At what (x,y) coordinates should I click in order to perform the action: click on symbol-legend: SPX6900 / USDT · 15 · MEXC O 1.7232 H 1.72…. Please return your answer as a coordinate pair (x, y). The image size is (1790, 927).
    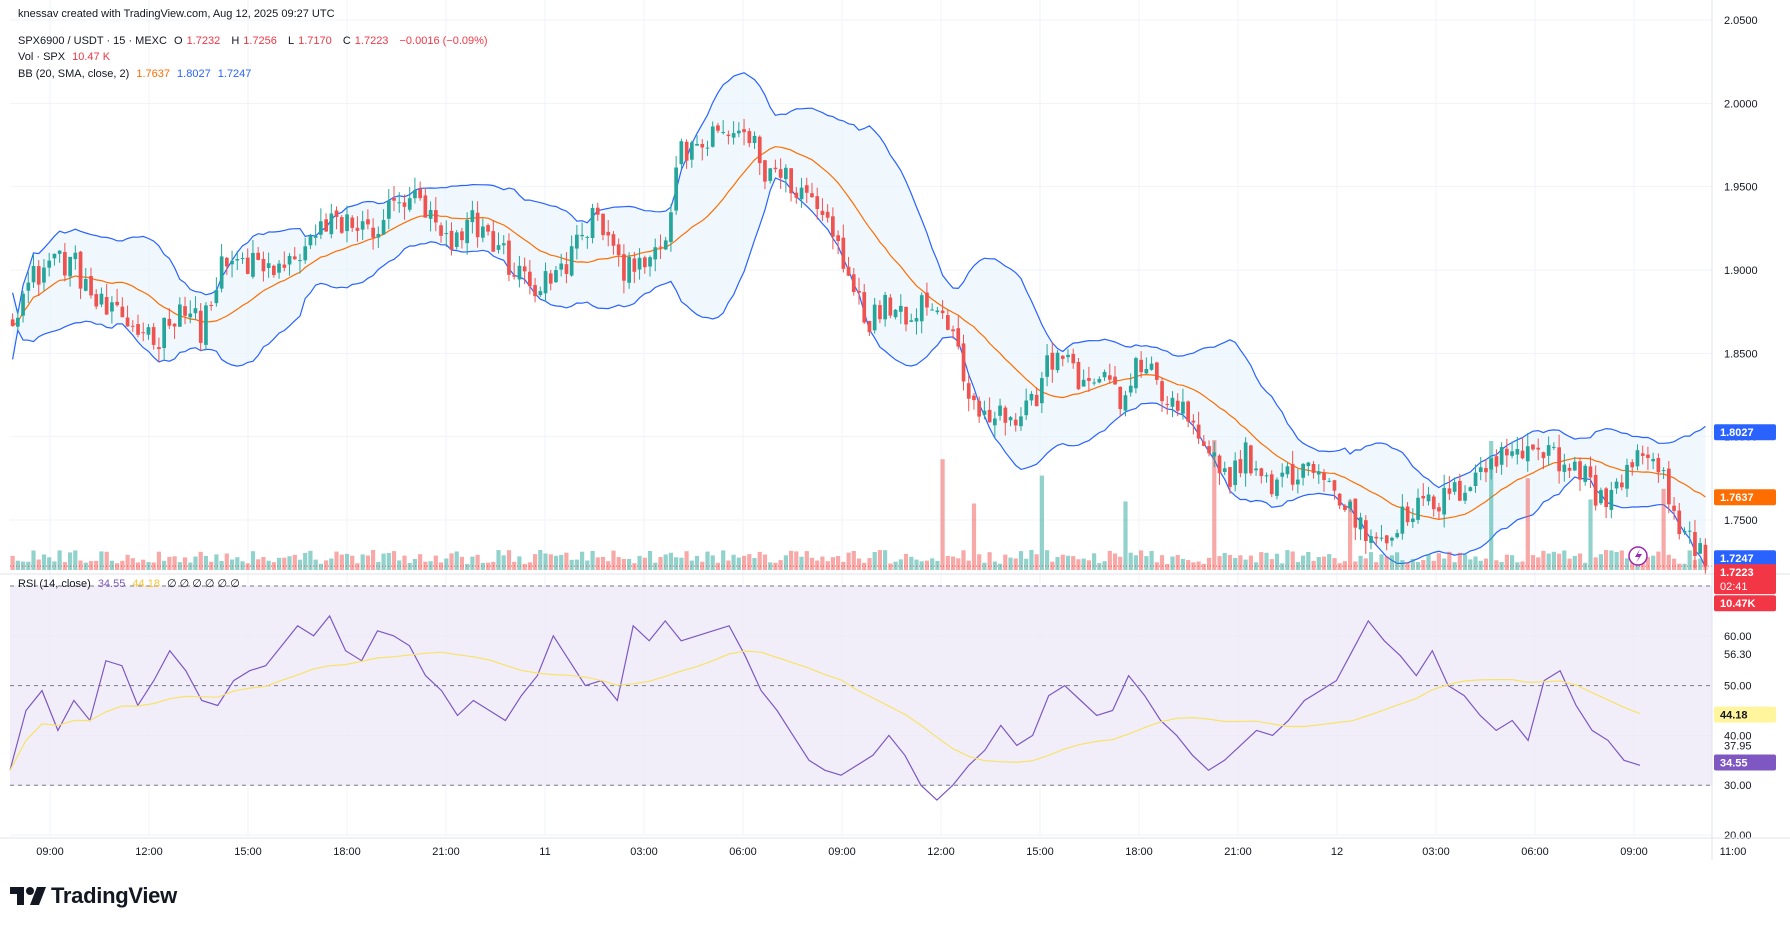
    Looking at the image, I should click on (255, 41).